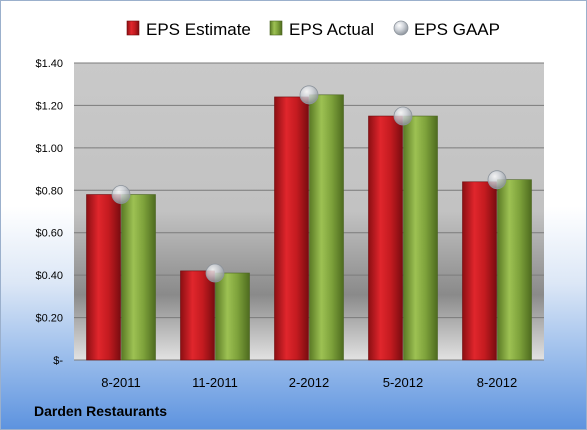 This screenshot has width=587, height=430. Describe the element at coordinates (403, 382) in the screenshot. I see `x-tick-label: 5-2012` at that location.